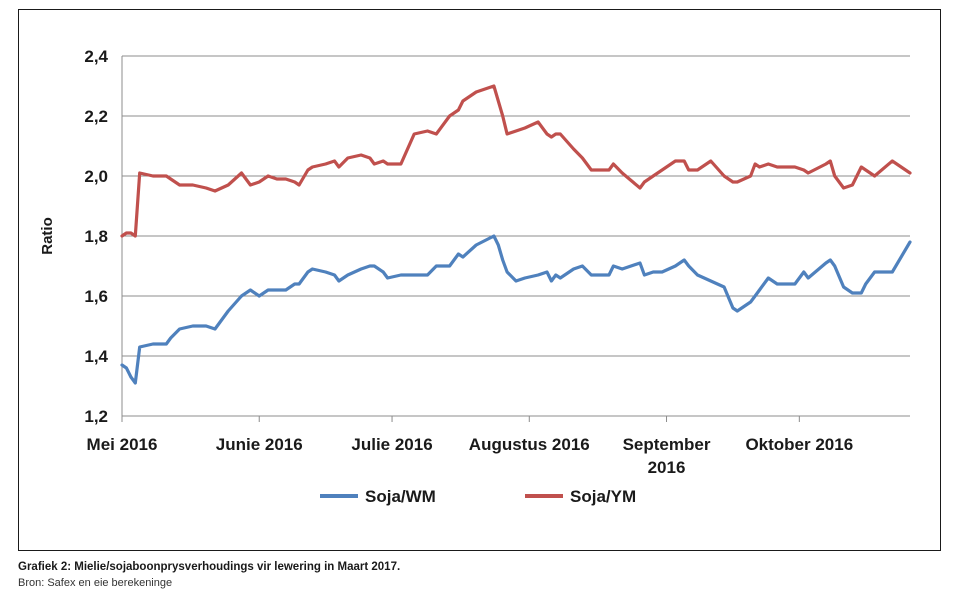 Image resolution: width=960 pixels, height=605 pixels. What do you see at coordinates (667, 444) in the screenshot?
I see `x-tick-label: September` at bounding box center [667, 444].